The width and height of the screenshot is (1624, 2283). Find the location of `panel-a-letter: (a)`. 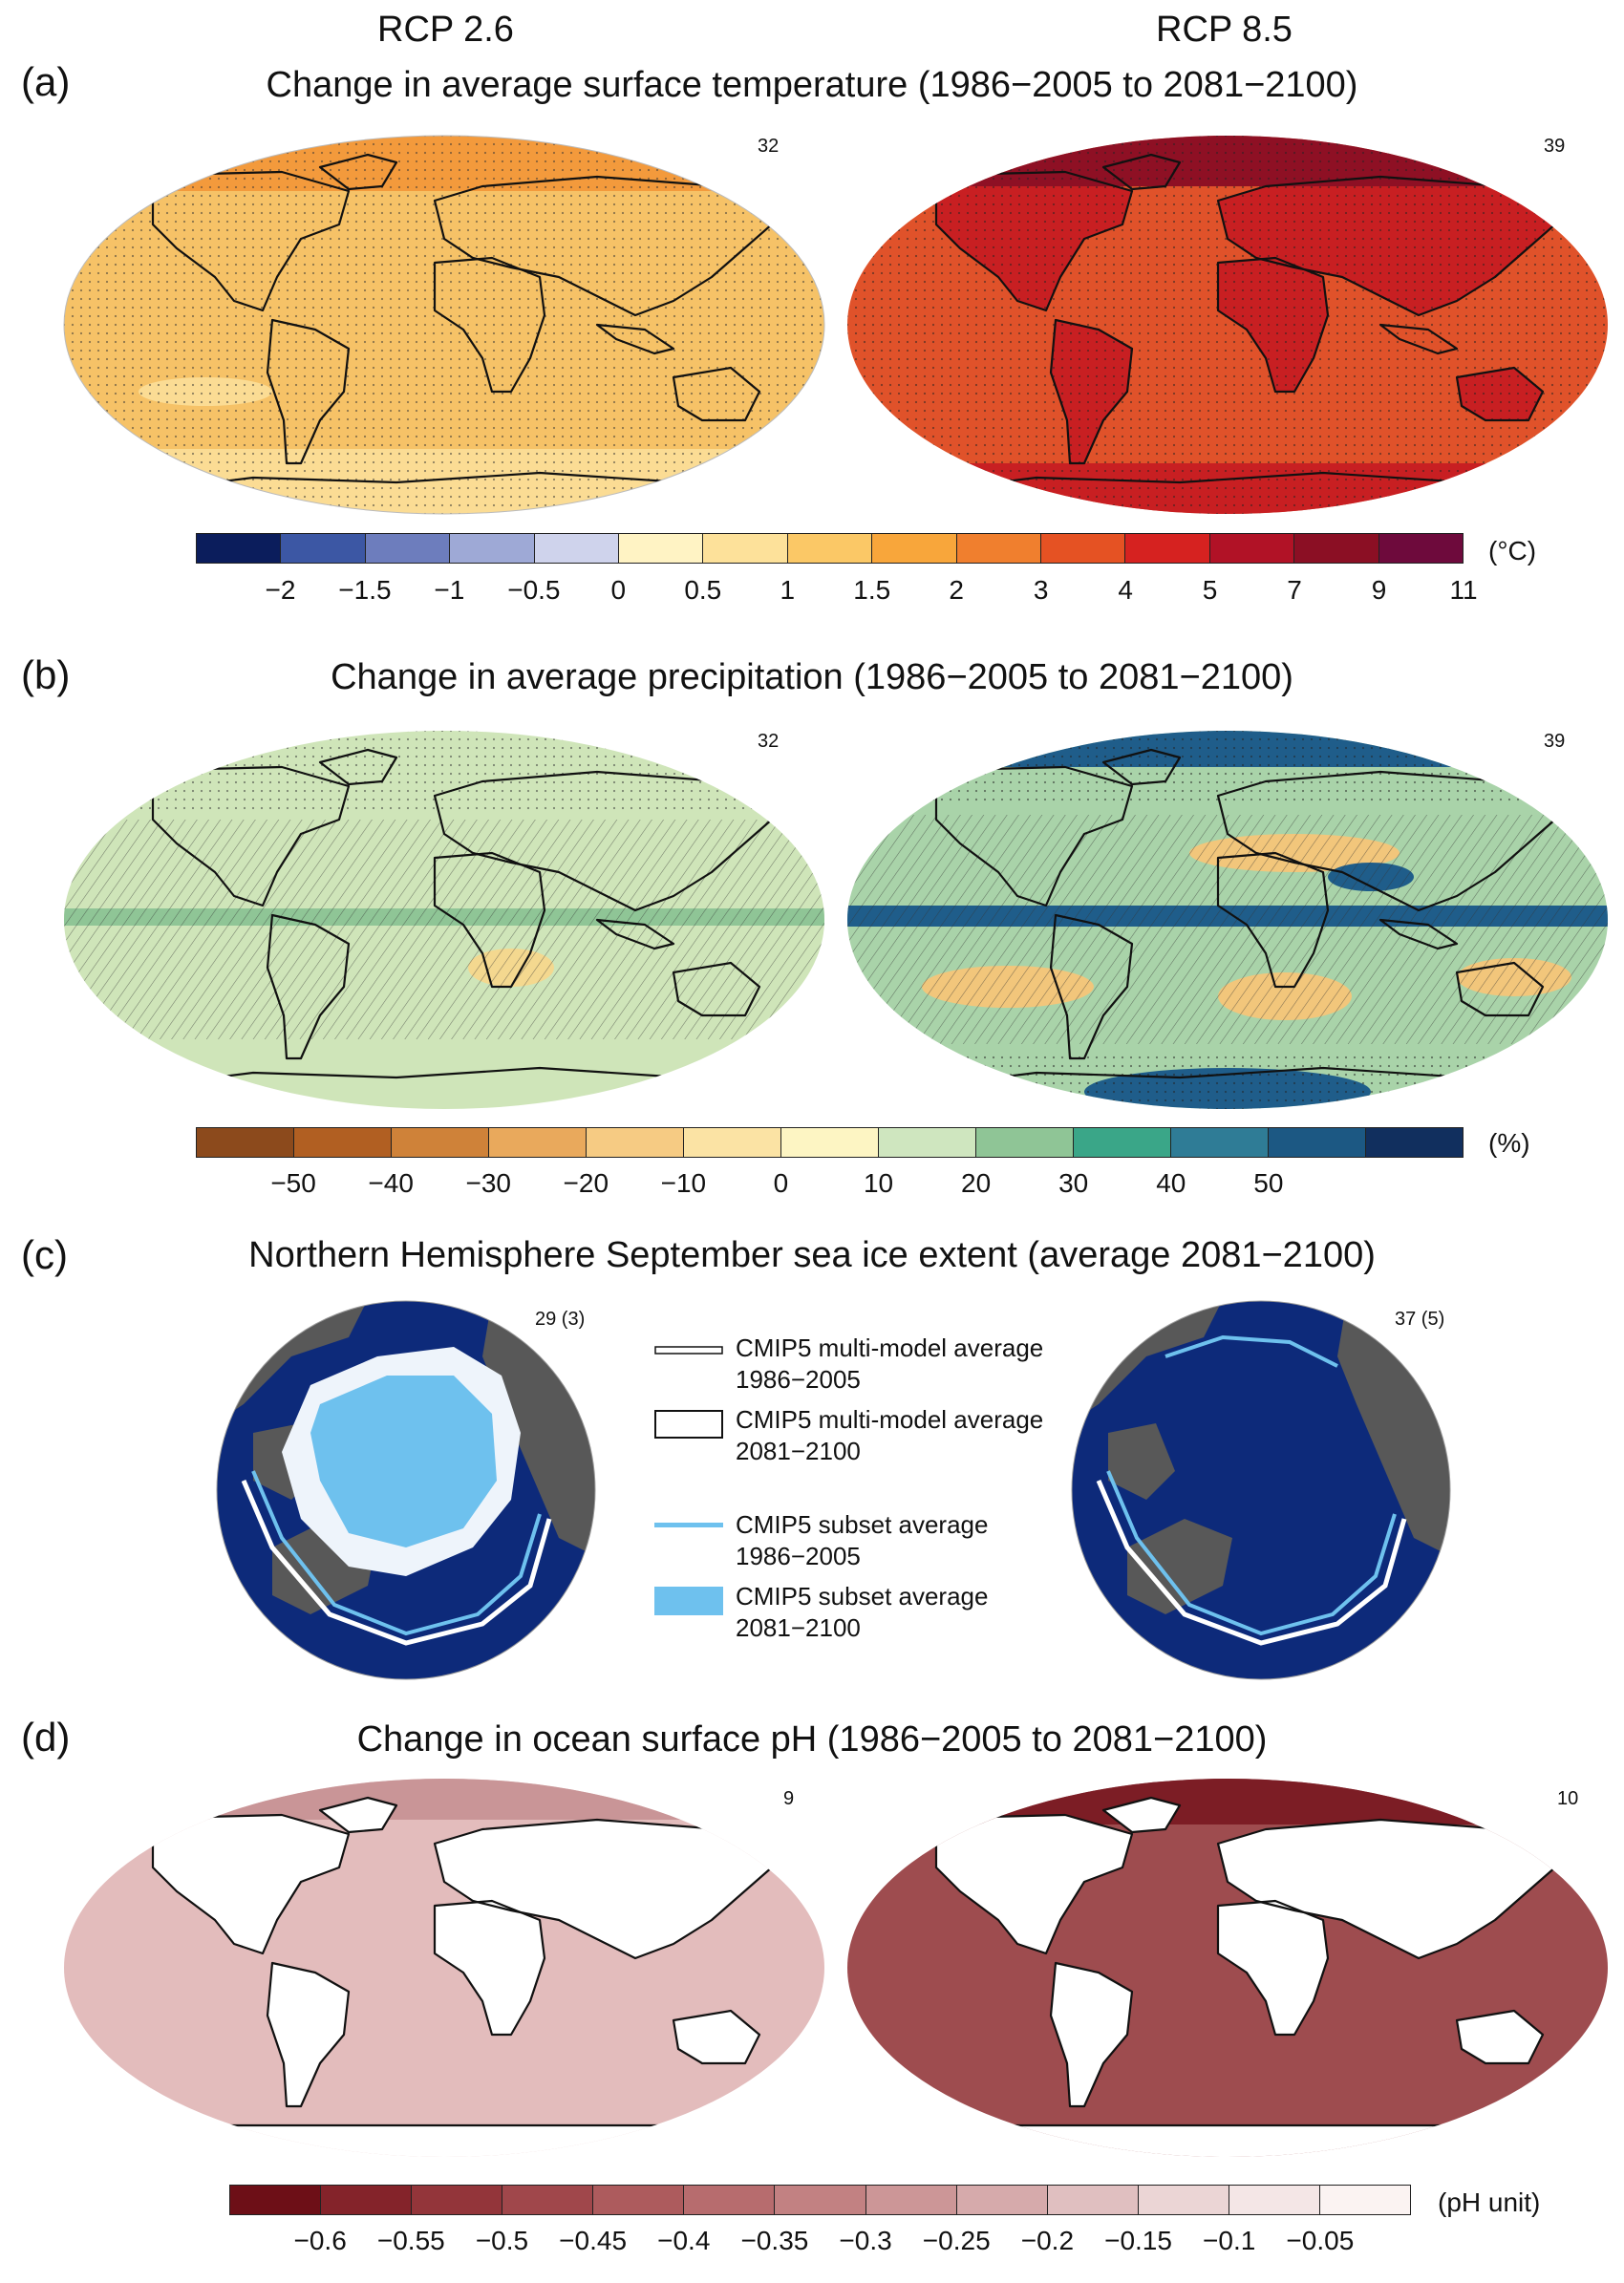

panel-a-letter: (a) is located at coordinates (46, 82).